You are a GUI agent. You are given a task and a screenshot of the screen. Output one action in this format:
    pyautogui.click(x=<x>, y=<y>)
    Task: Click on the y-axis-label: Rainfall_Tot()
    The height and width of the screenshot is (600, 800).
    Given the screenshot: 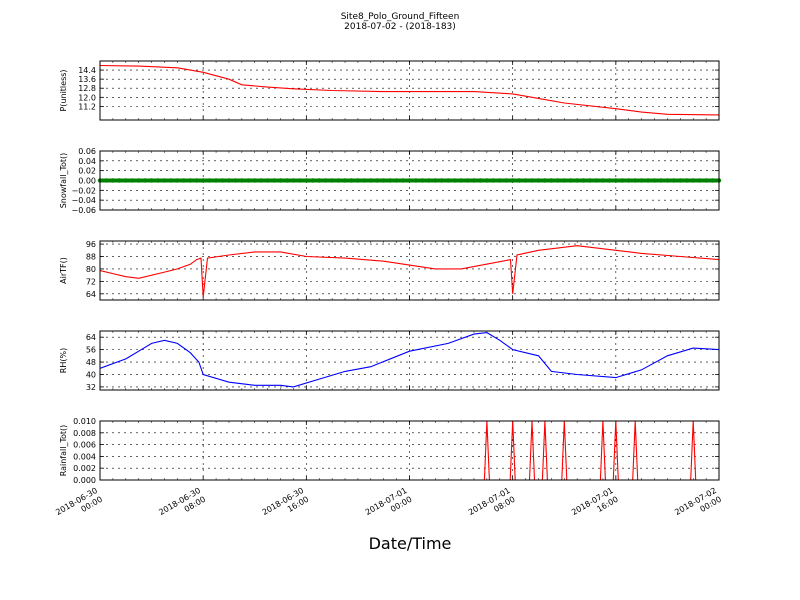 What is the action you would take?
    pyautogui.click(x=63, y=451)
    